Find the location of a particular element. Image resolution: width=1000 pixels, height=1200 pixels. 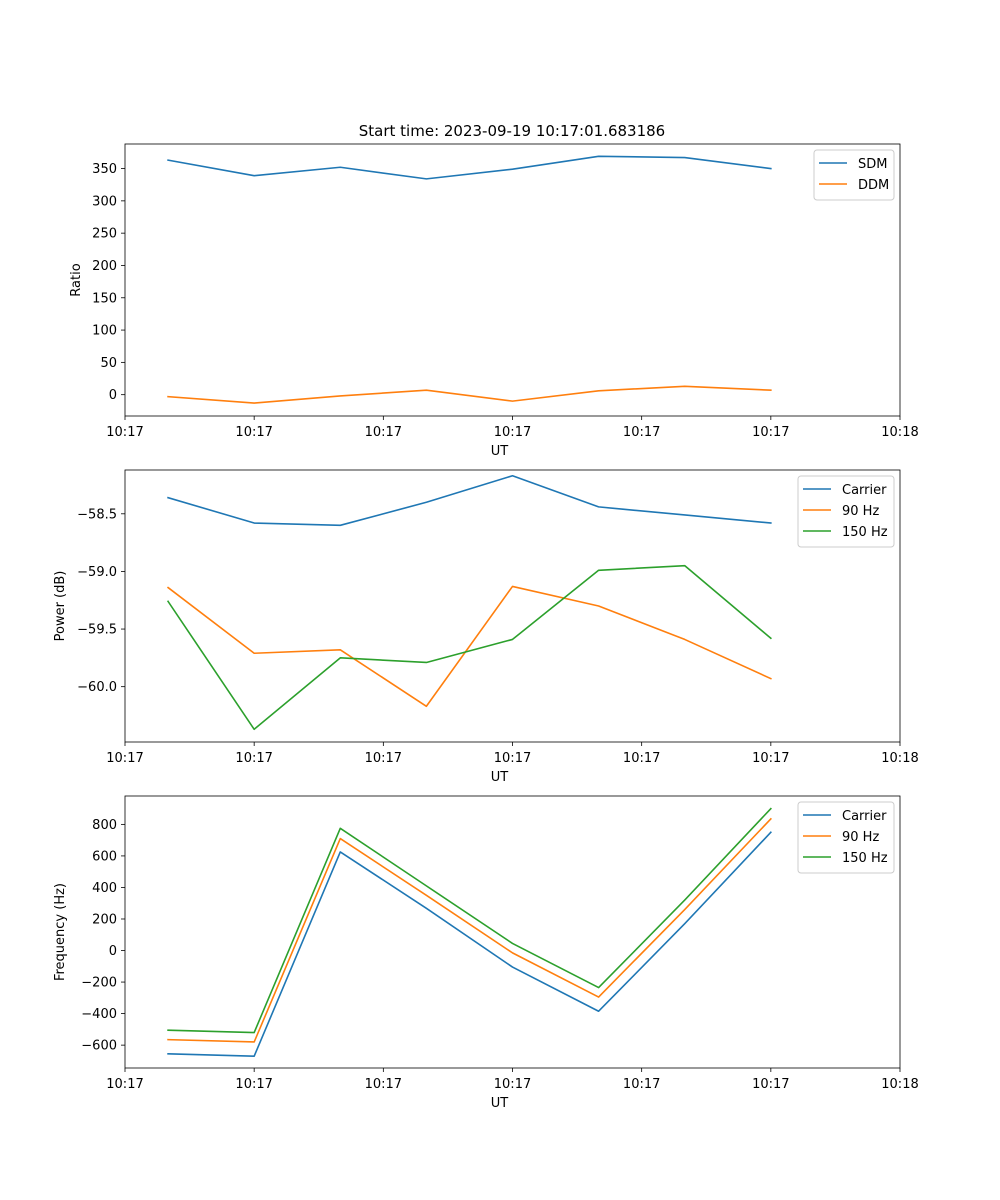

y-axis-label: Frequency (Hz) is located at coordinates (60, 932).